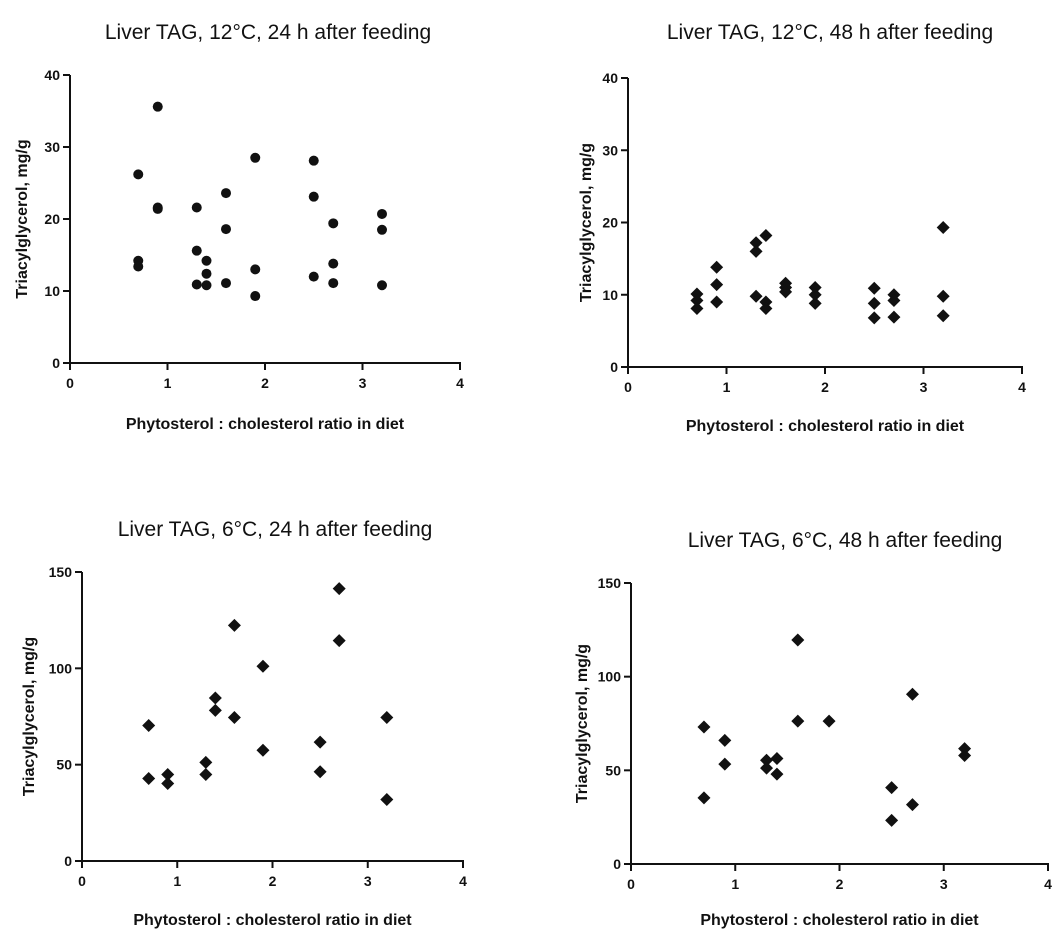 Image resolution: width=1061 pixels, height=934 pixels. Describe the element at coordinates (610, 223) in the screenshot. I see `y-tick-label: 20` at that location.